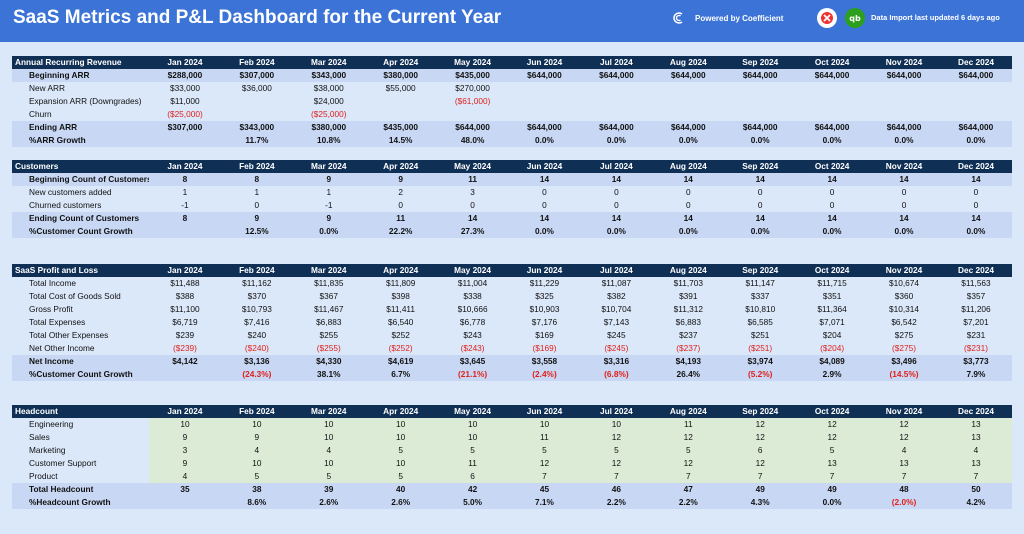 The height and width of the screenshot is (534, 1024). I want to click on cell-value: $7,201, so click(976, 322).